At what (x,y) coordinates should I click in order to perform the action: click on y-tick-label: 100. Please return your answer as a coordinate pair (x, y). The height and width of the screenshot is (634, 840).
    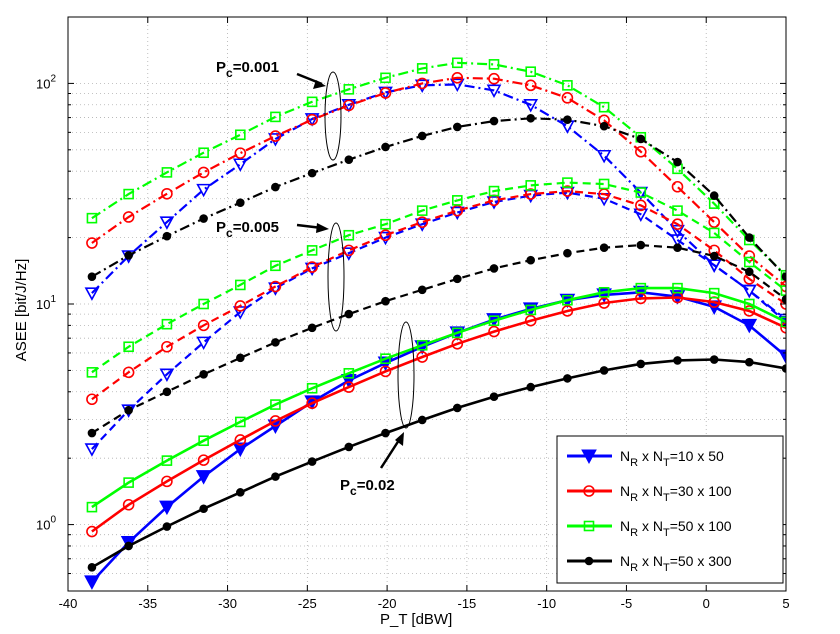
    Looking at the image, I should click on (46, 524).